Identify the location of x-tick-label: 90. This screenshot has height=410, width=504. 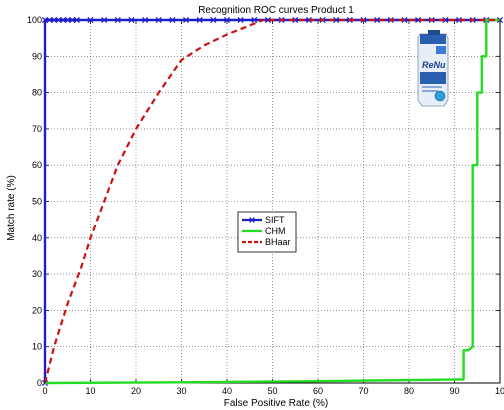
(454, 391).